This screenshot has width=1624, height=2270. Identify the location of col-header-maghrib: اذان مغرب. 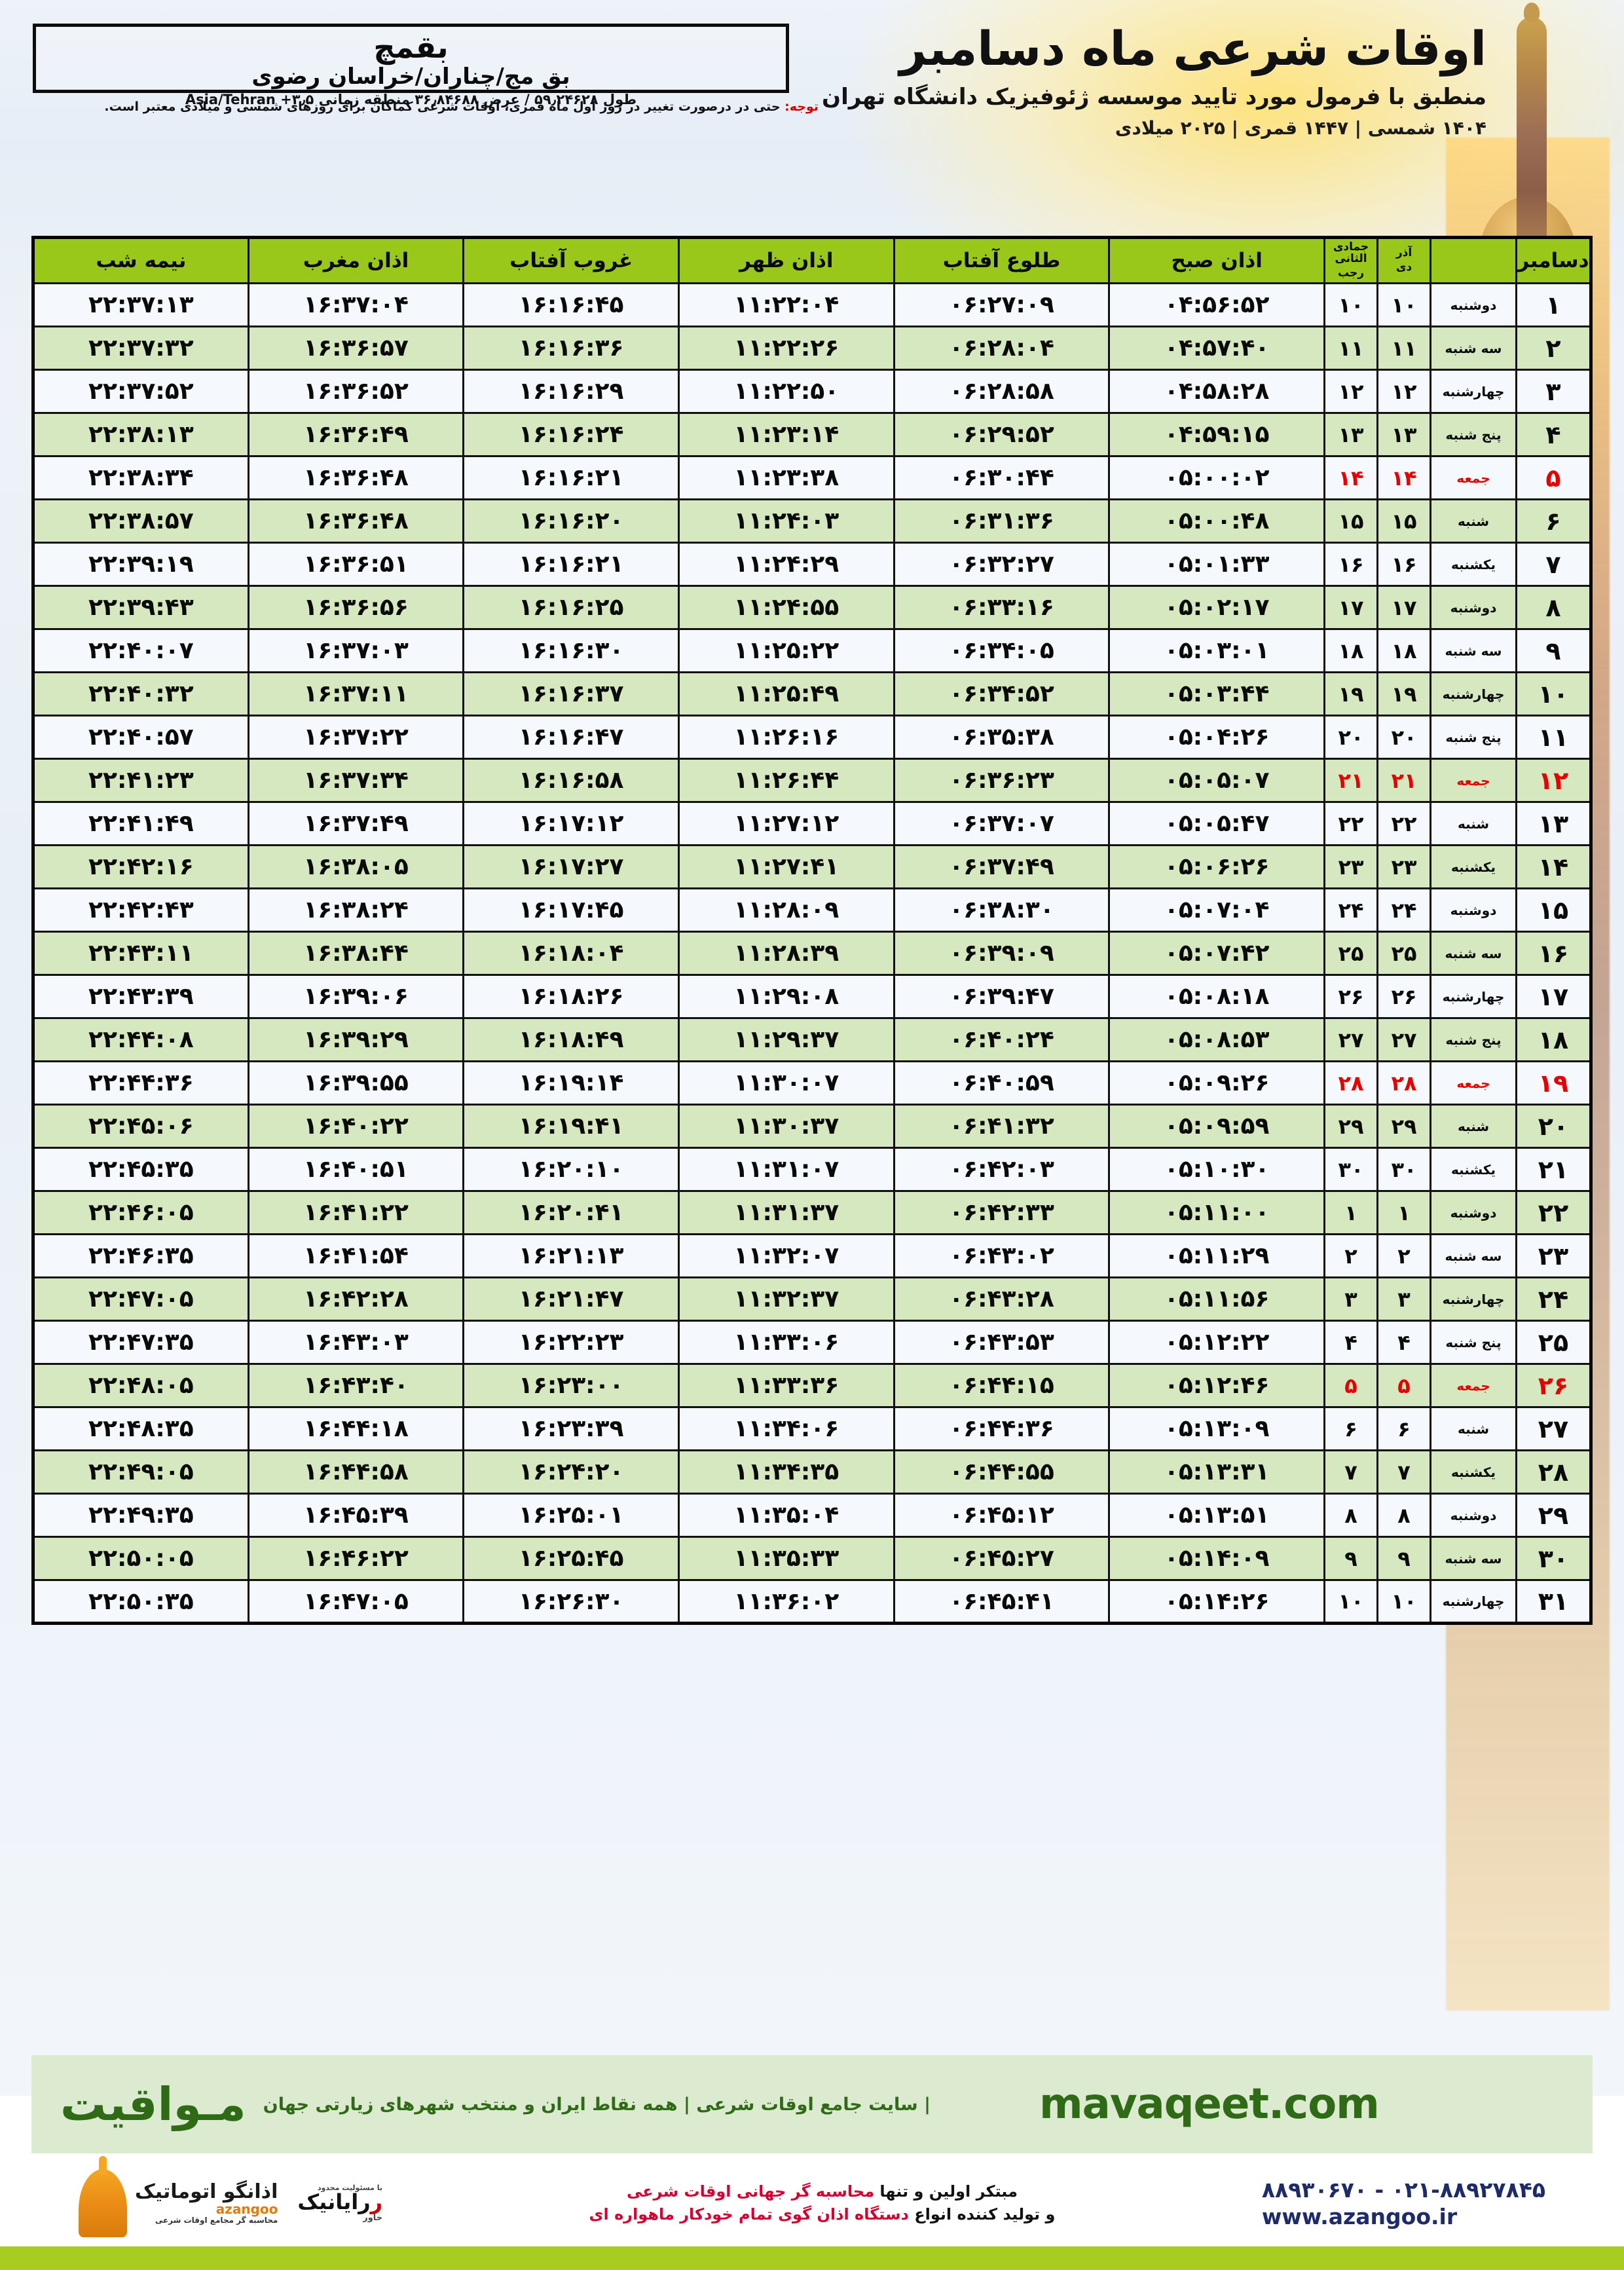
(356, 260).